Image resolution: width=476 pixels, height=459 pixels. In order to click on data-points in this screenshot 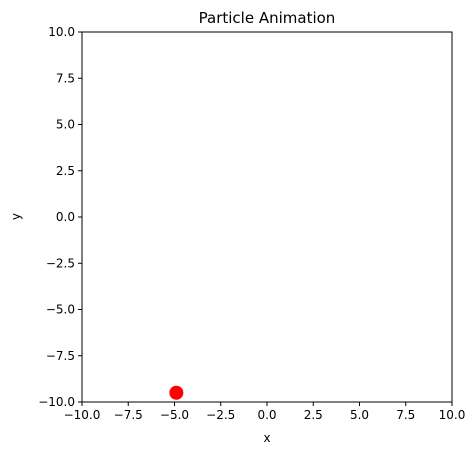, I will do `click(176, 392)`.